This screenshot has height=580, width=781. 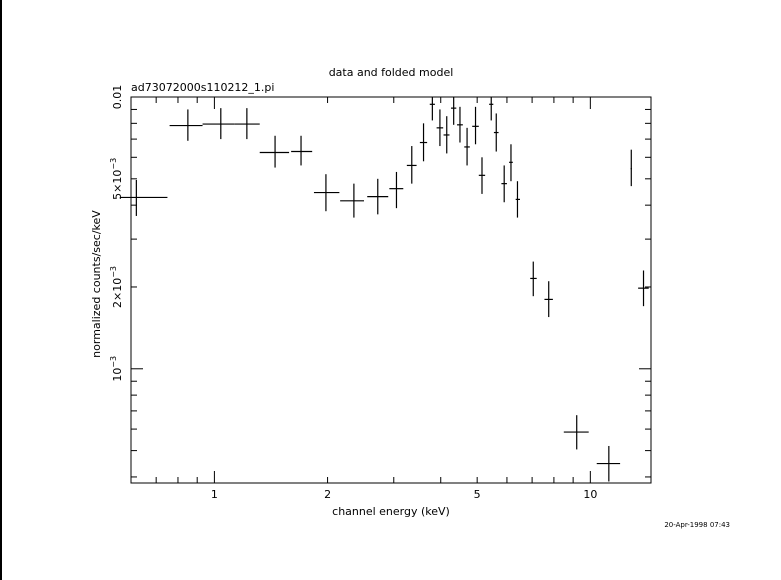 I want to click on x-axis-label: channel energy (keV), so click(x=391, y=511).